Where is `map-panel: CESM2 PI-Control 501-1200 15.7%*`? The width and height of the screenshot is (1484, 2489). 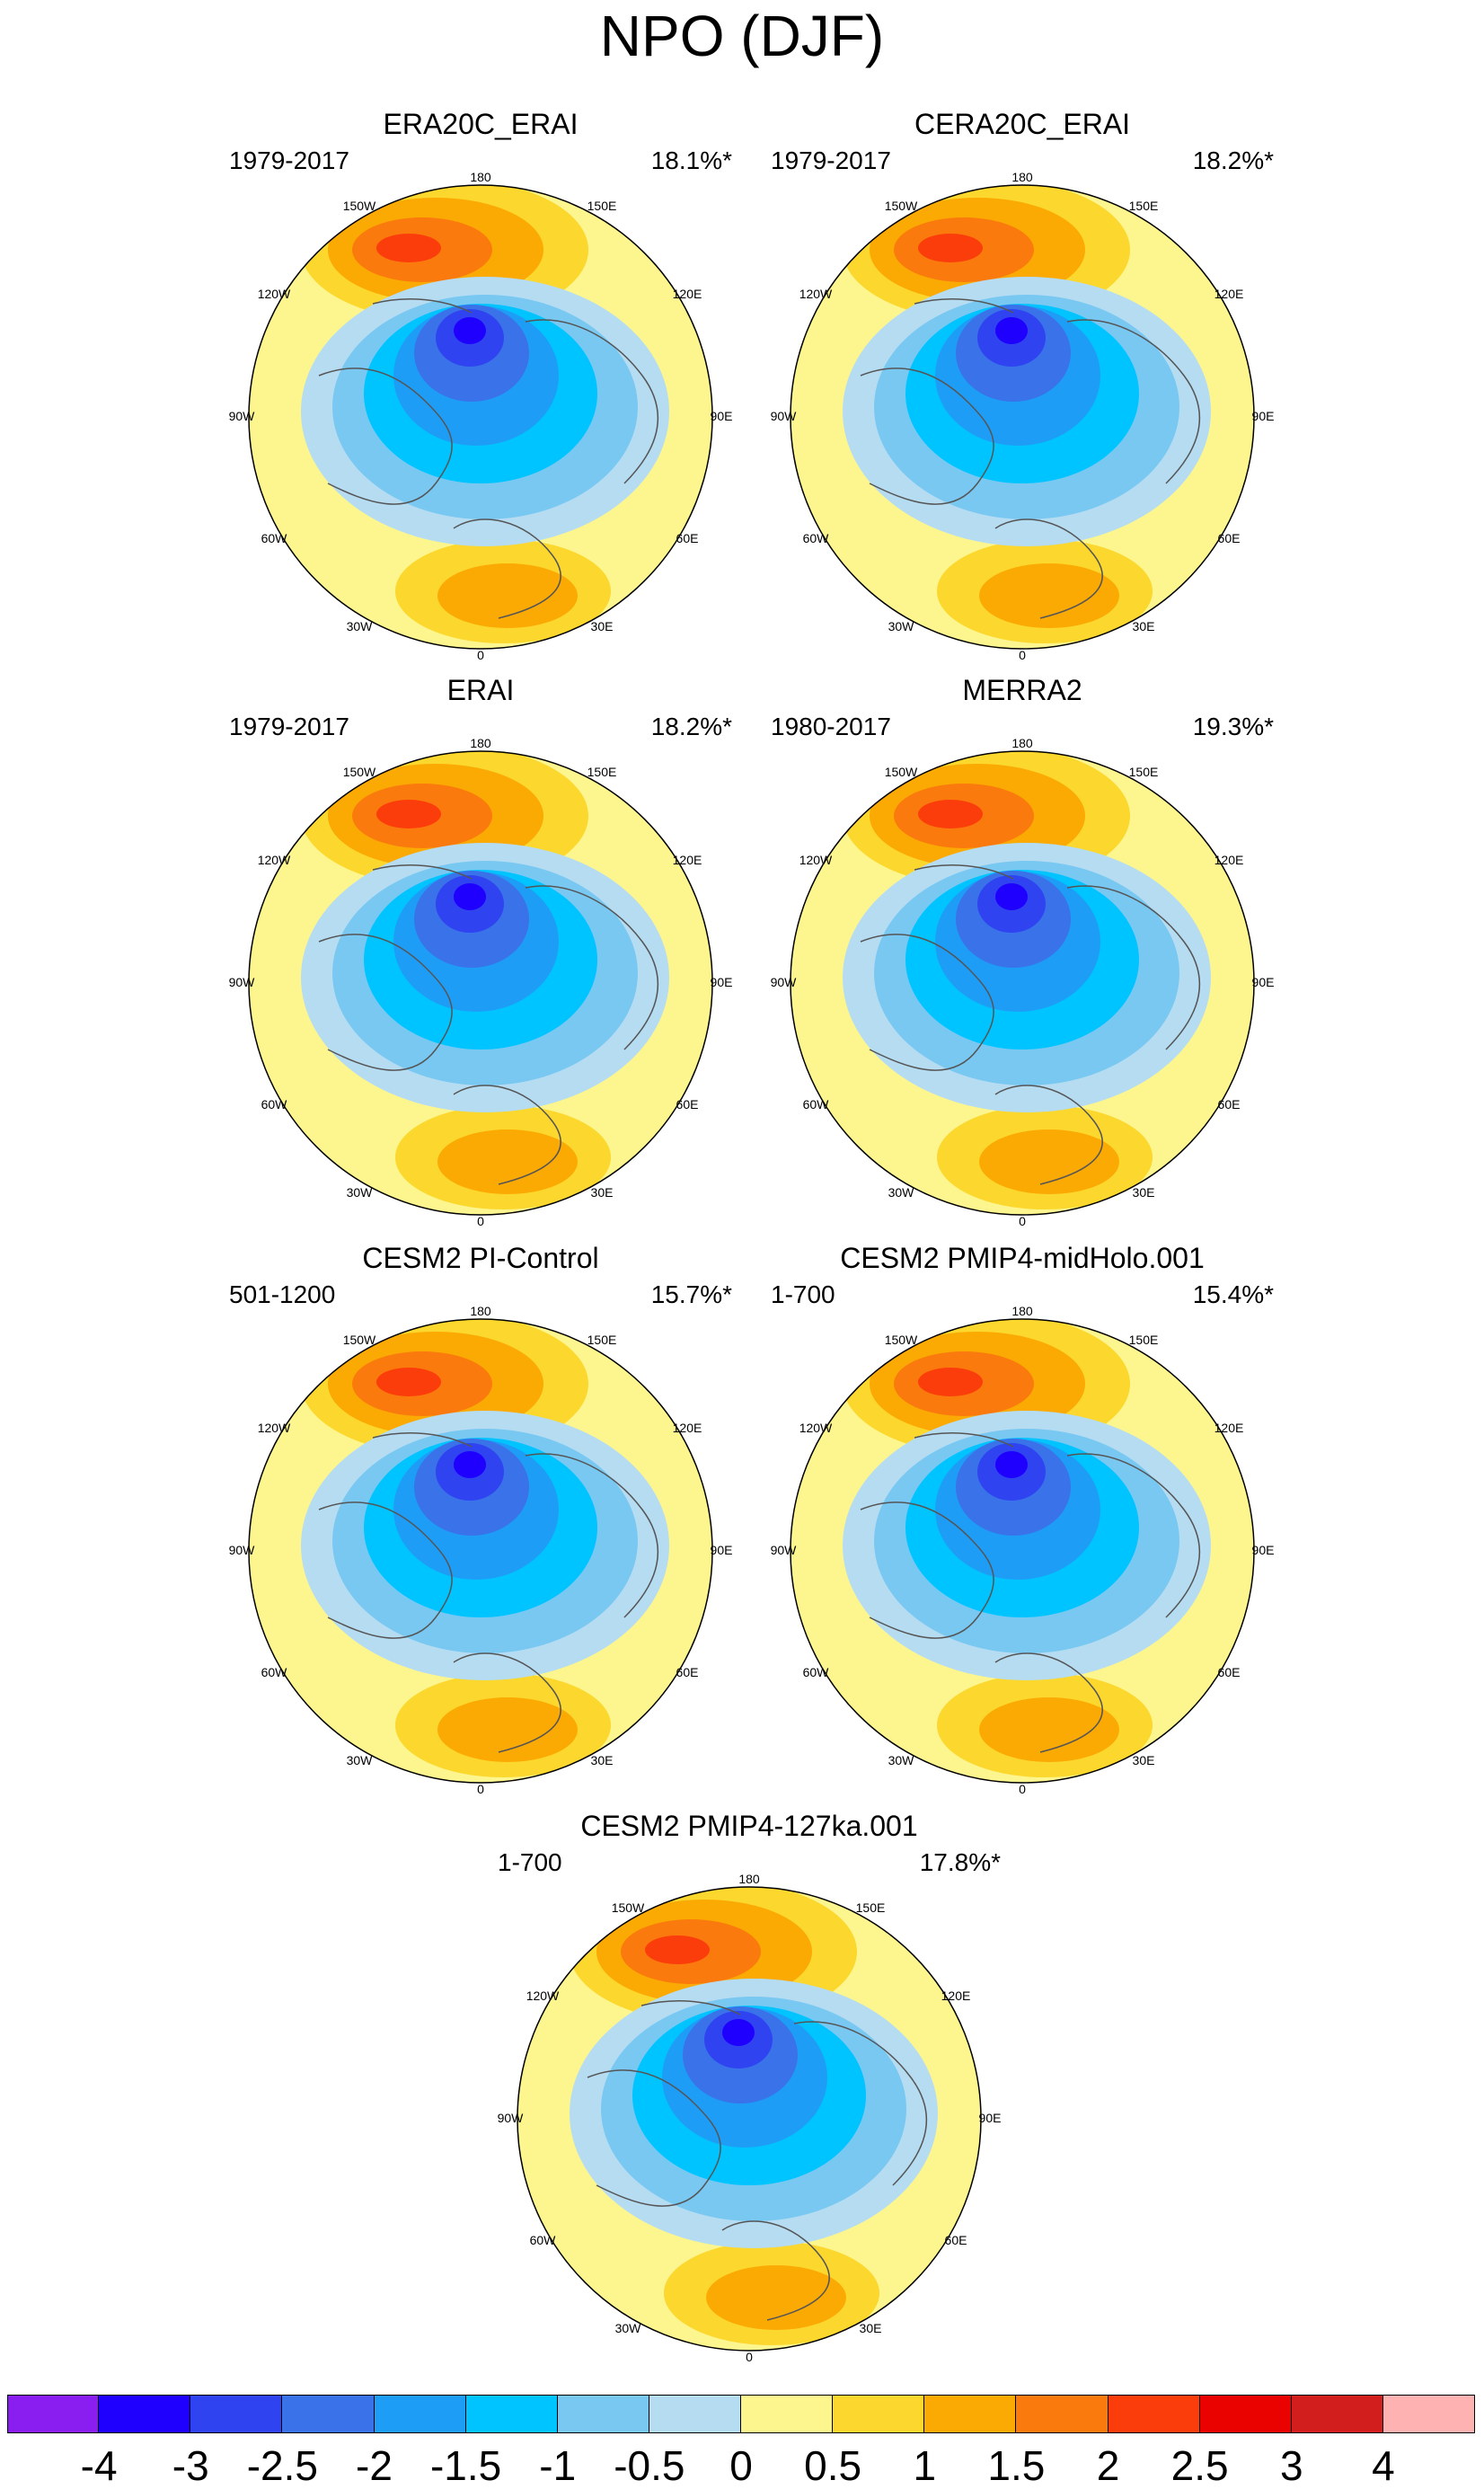
map-panel: CESM2 PI-Control 501-1200 15.7%* is located at coordinates (481, 1518).